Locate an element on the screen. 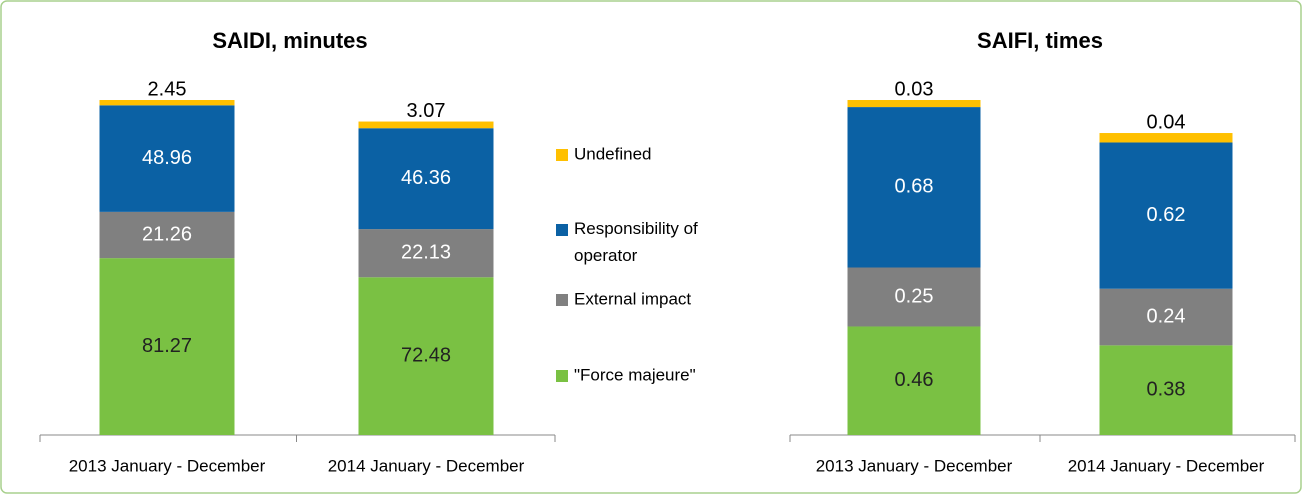  legend-line: Responsibility of is located at coordinates (636, 228).